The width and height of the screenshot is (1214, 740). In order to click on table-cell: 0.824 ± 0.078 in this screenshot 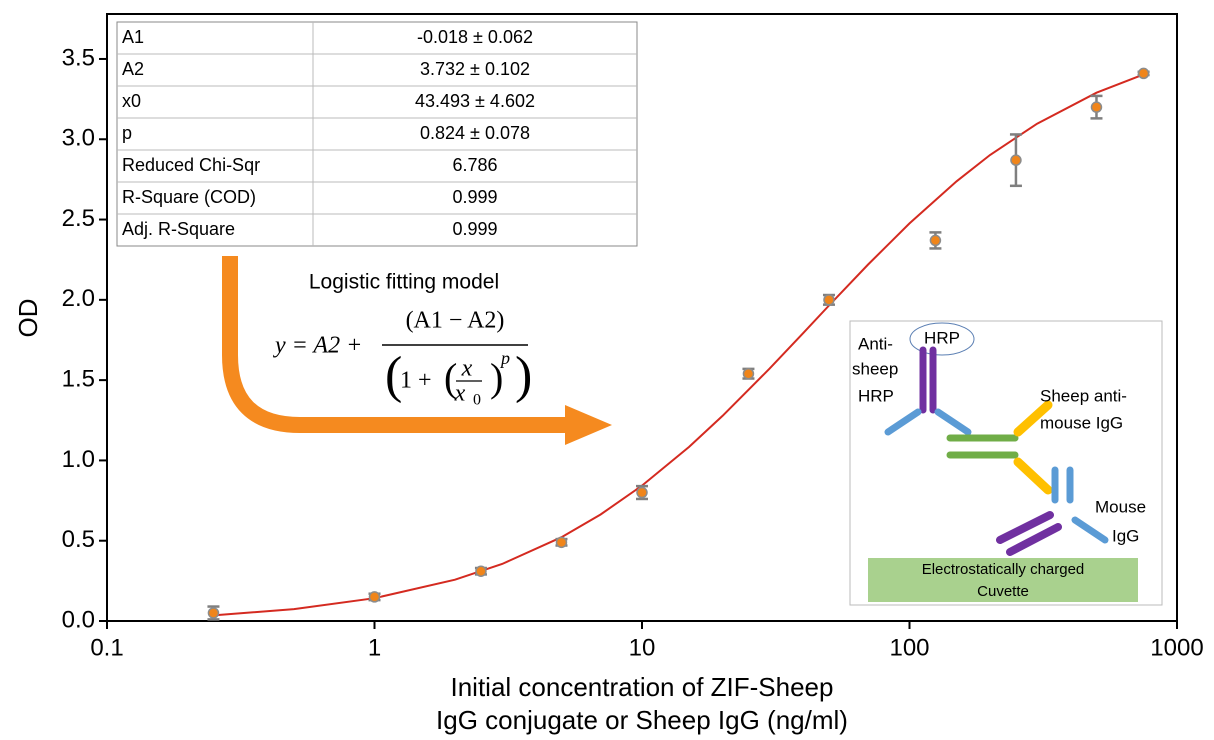, I will do `click(475, 133)`.